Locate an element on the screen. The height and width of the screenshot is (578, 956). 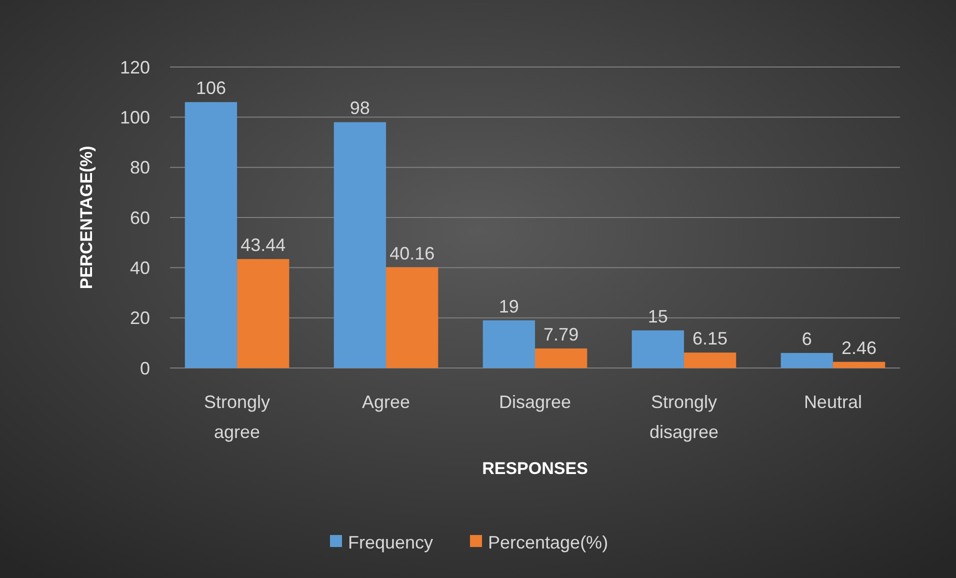
x-tick-label: Strongly disagree is located at coordinates (684, 417).